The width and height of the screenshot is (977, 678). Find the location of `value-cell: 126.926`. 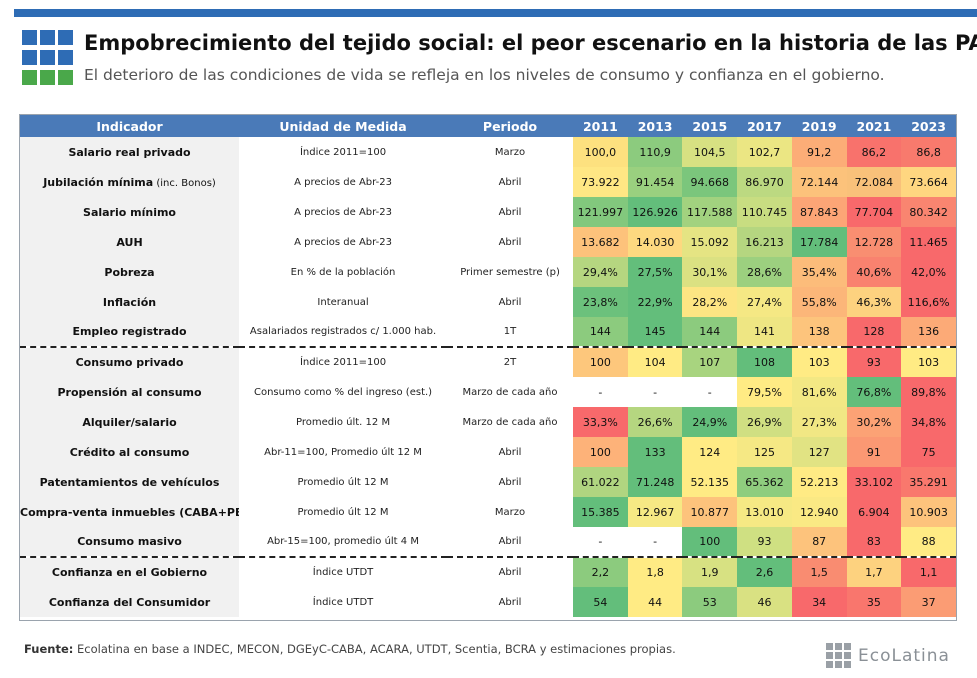

value-cell: 126.926 is located at coordinates (655, 212).